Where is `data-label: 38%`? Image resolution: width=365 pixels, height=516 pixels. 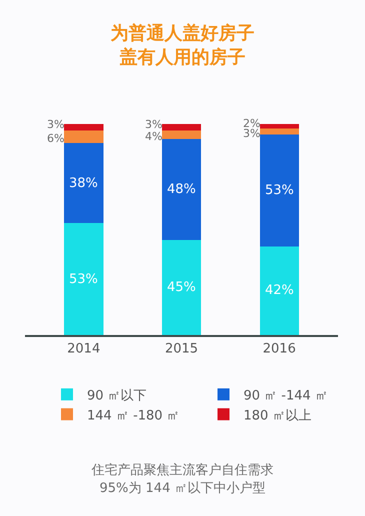
data-label: 38% is located at coordinates (83, 183).